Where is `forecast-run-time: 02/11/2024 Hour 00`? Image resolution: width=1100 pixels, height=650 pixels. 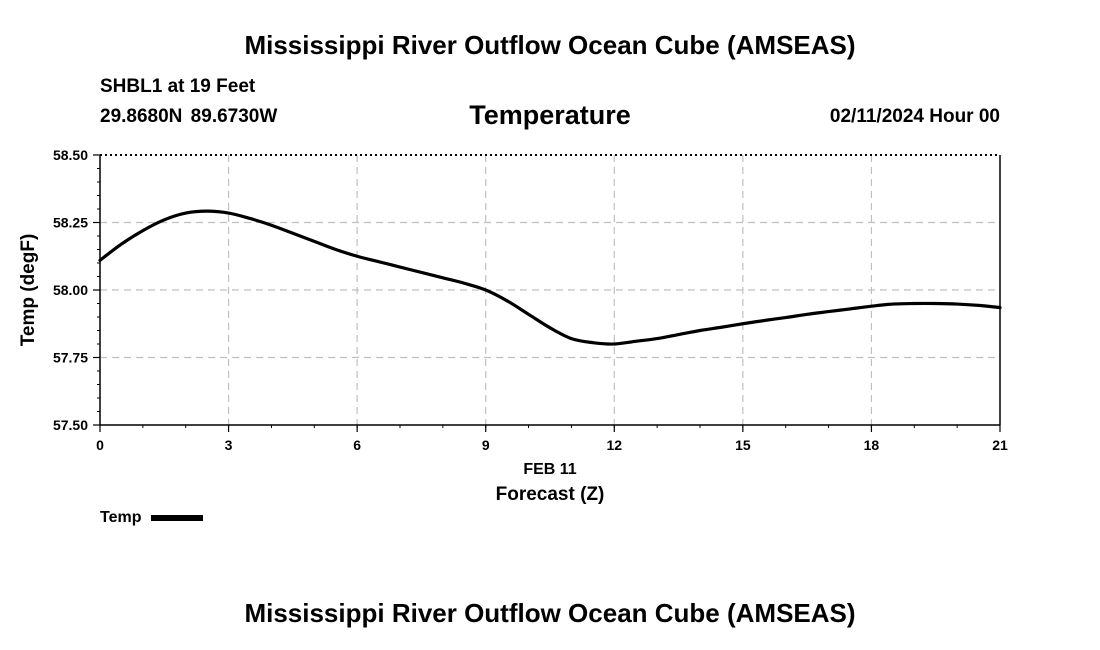 forecast-run-time: 02/11/2024 Hour 00 is located at coordinates (914, 116).